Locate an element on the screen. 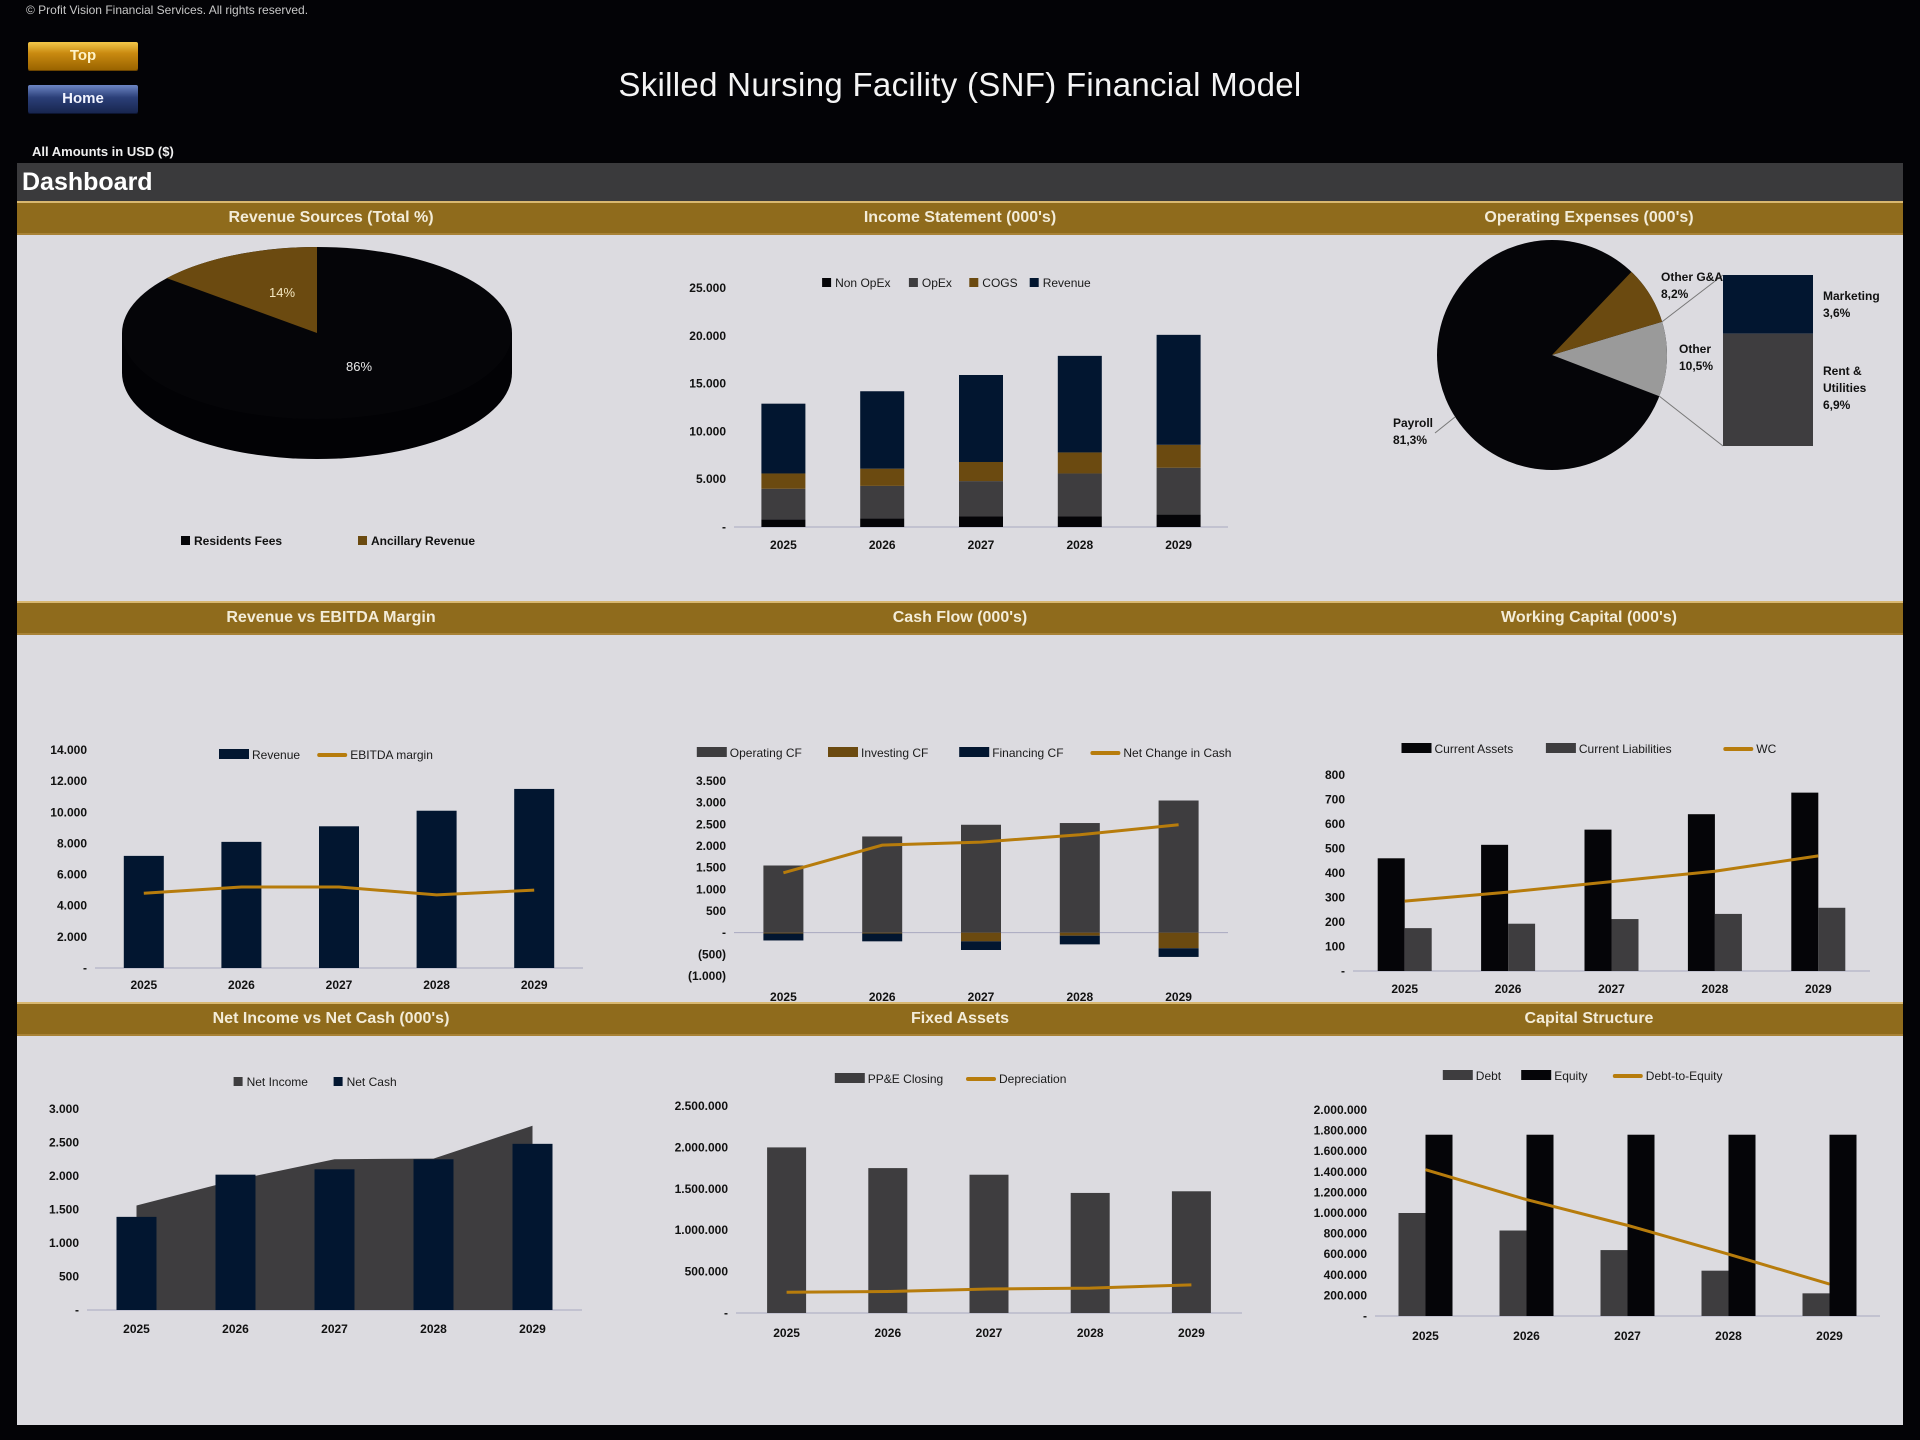 The height and width of the screenshot is (1440, 1920). legend-item: PP&E Closing is located at coordinates (888, 1079).